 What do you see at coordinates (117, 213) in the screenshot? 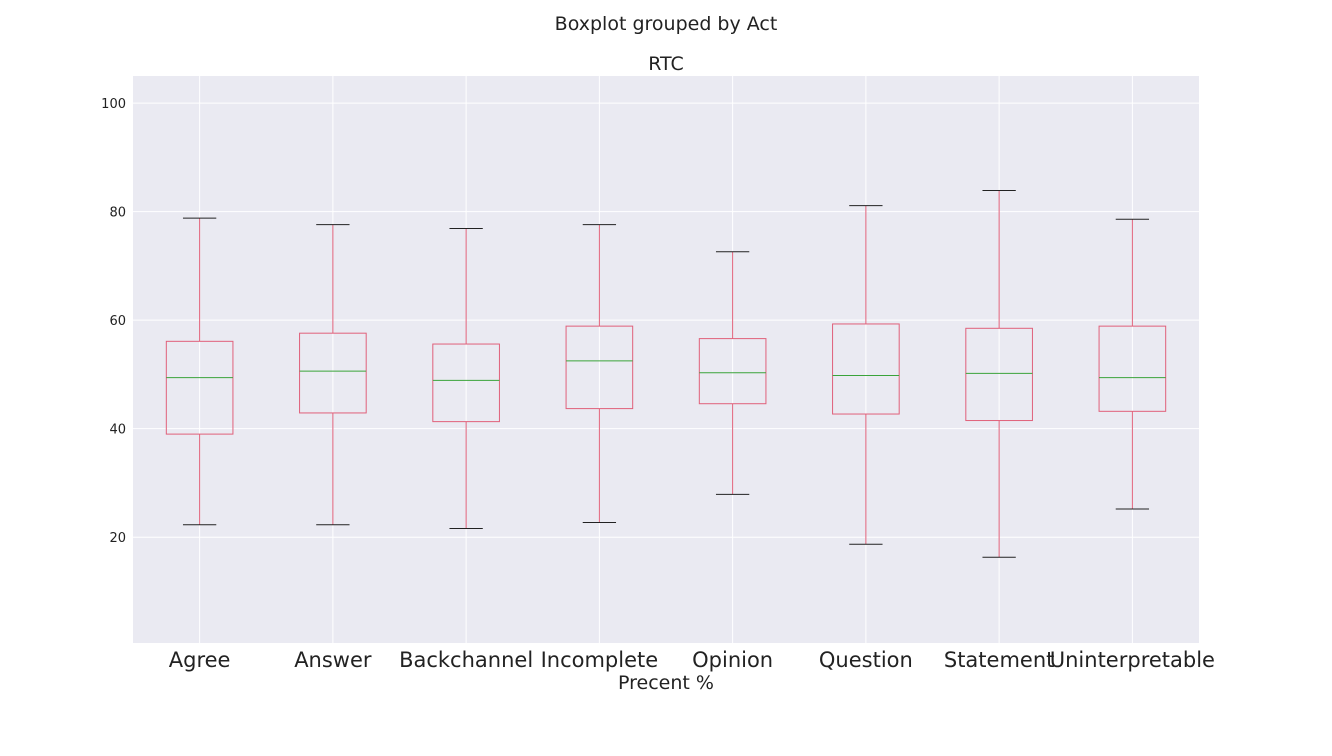
I see `y-tick-label: 80` at bounding box center [117, 213].